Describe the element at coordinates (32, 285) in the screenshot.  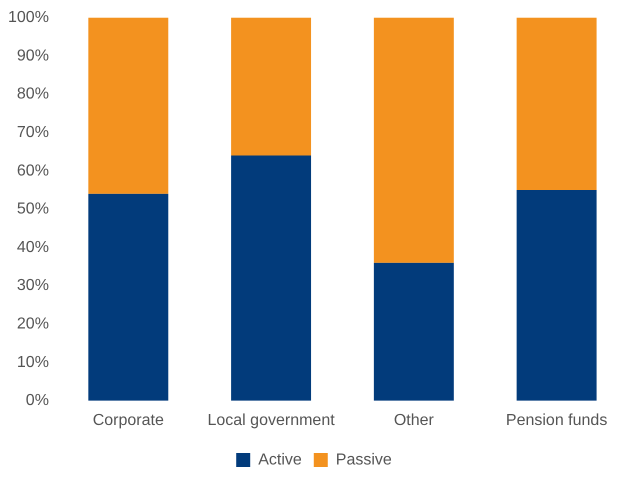
I see `y-tick-label: 30%` at that location.